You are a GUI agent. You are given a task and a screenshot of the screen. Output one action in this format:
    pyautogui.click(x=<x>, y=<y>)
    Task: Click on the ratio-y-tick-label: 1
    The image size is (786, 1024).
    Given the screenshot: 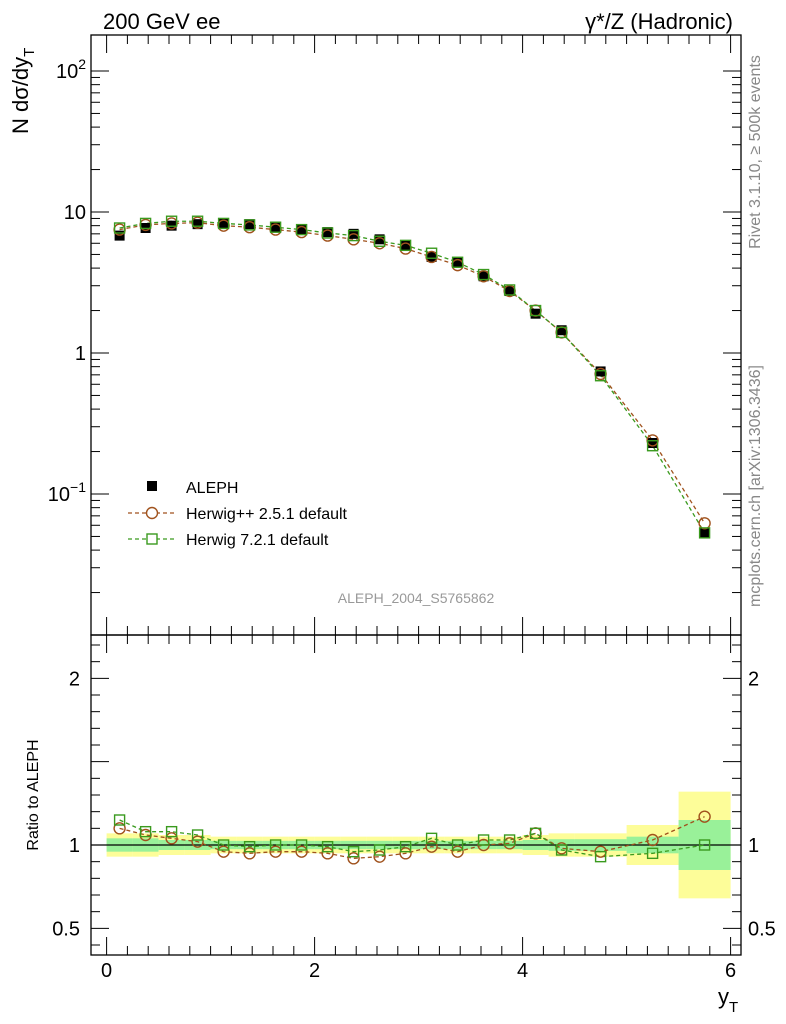 What is the action you would take?
    pyautogui.click(x=74, y=846)
    